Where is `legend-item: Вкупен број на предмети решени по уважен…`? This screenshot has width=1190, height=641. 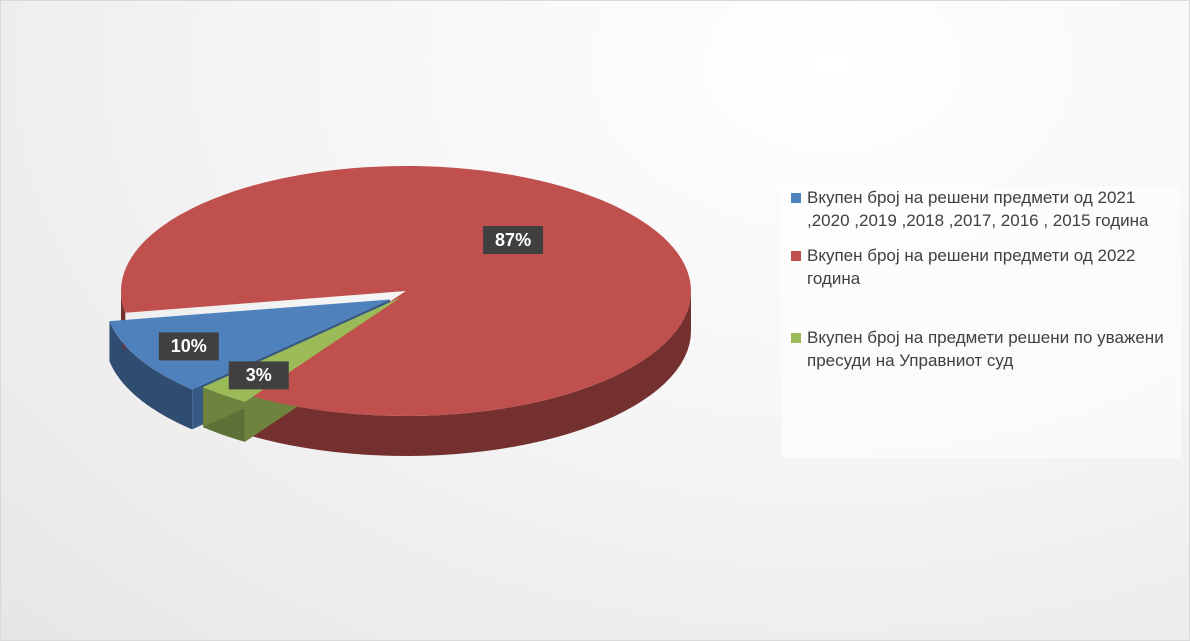 legend-item: Вкупен број на предмети решени по уважен… is located at coordinates (986, 349).